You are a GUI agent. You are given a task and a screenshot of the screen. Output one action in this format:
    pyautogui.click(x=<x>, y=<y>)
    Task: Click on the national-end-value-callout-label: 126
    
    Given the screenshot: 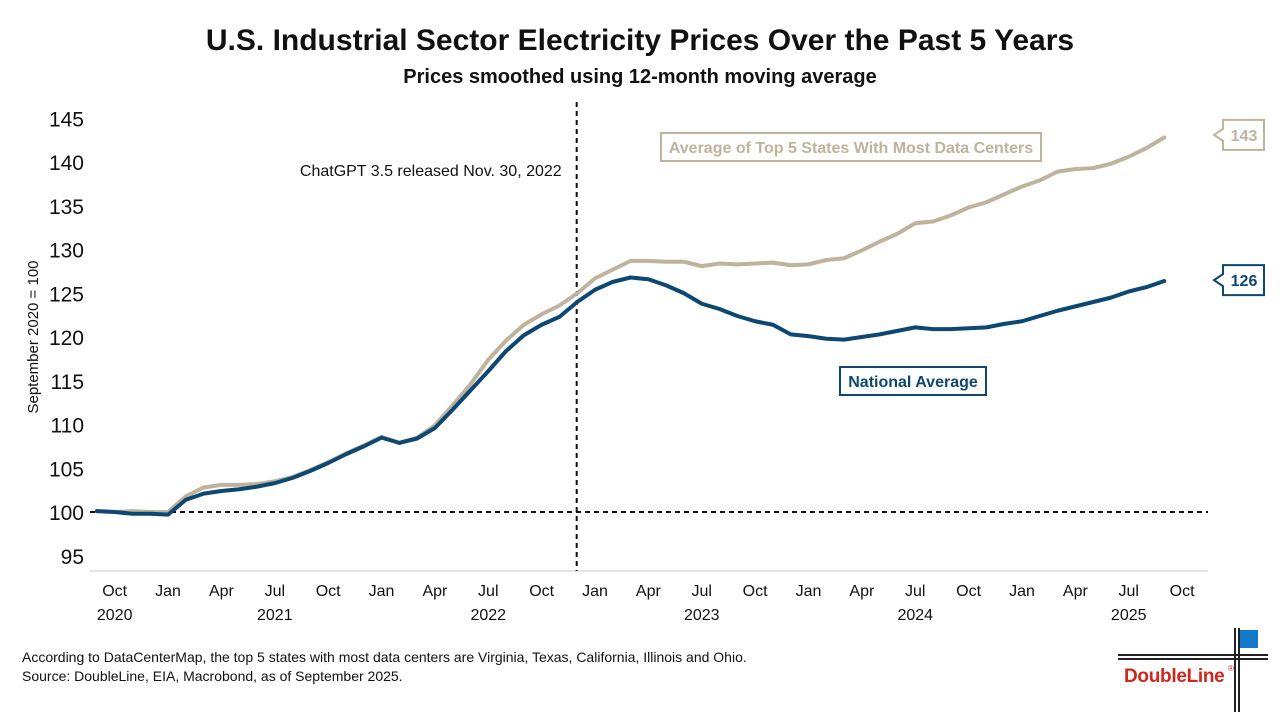 What is the action you would take?
    pyautogui.click(x=1244, y=281)
    